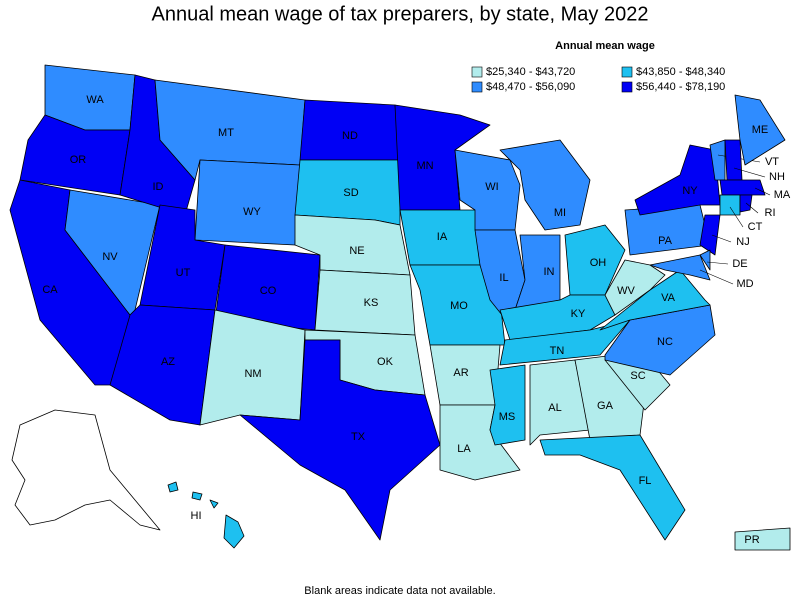 The image size is (800, 600). What do you see at coordinates (605, 406) in the screenshot?
I see `state-label: GA` at bounding box center [605, 406].